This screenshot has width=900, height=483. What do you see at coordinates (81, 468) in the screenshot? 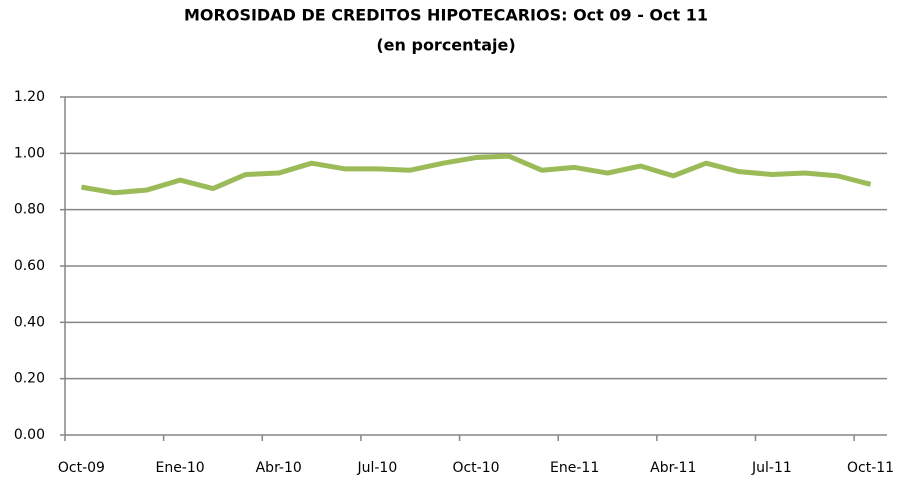
I see `x-tick-label: Oct-09` at bounding box center [81, 468].